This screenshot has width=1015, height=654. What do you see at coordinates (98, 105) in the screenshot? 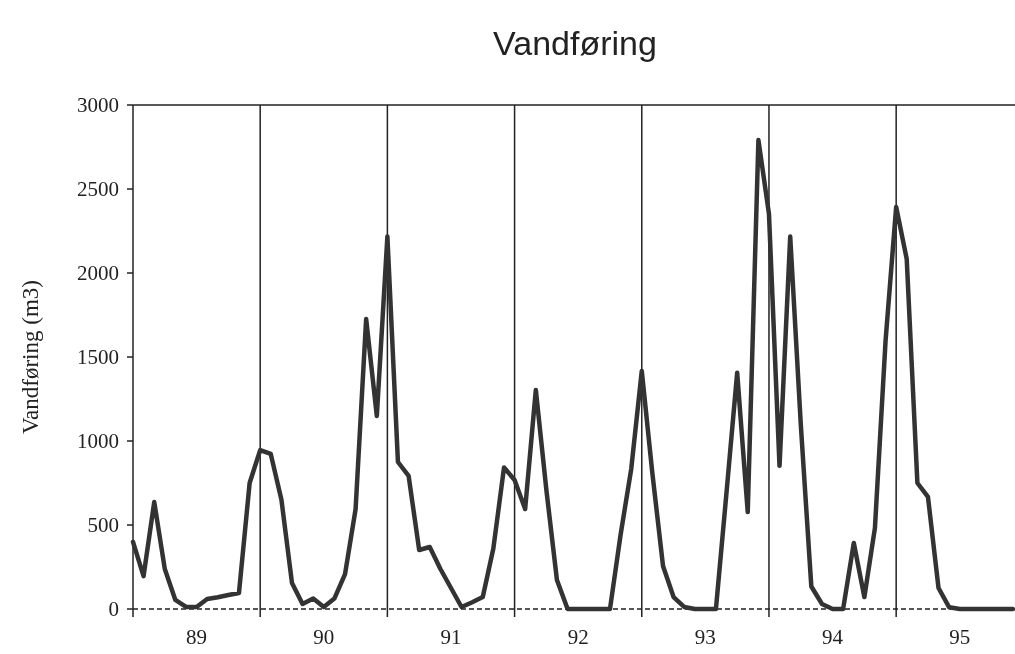
I see `y-tick-label: 3000` at bounding box center [98, 105].